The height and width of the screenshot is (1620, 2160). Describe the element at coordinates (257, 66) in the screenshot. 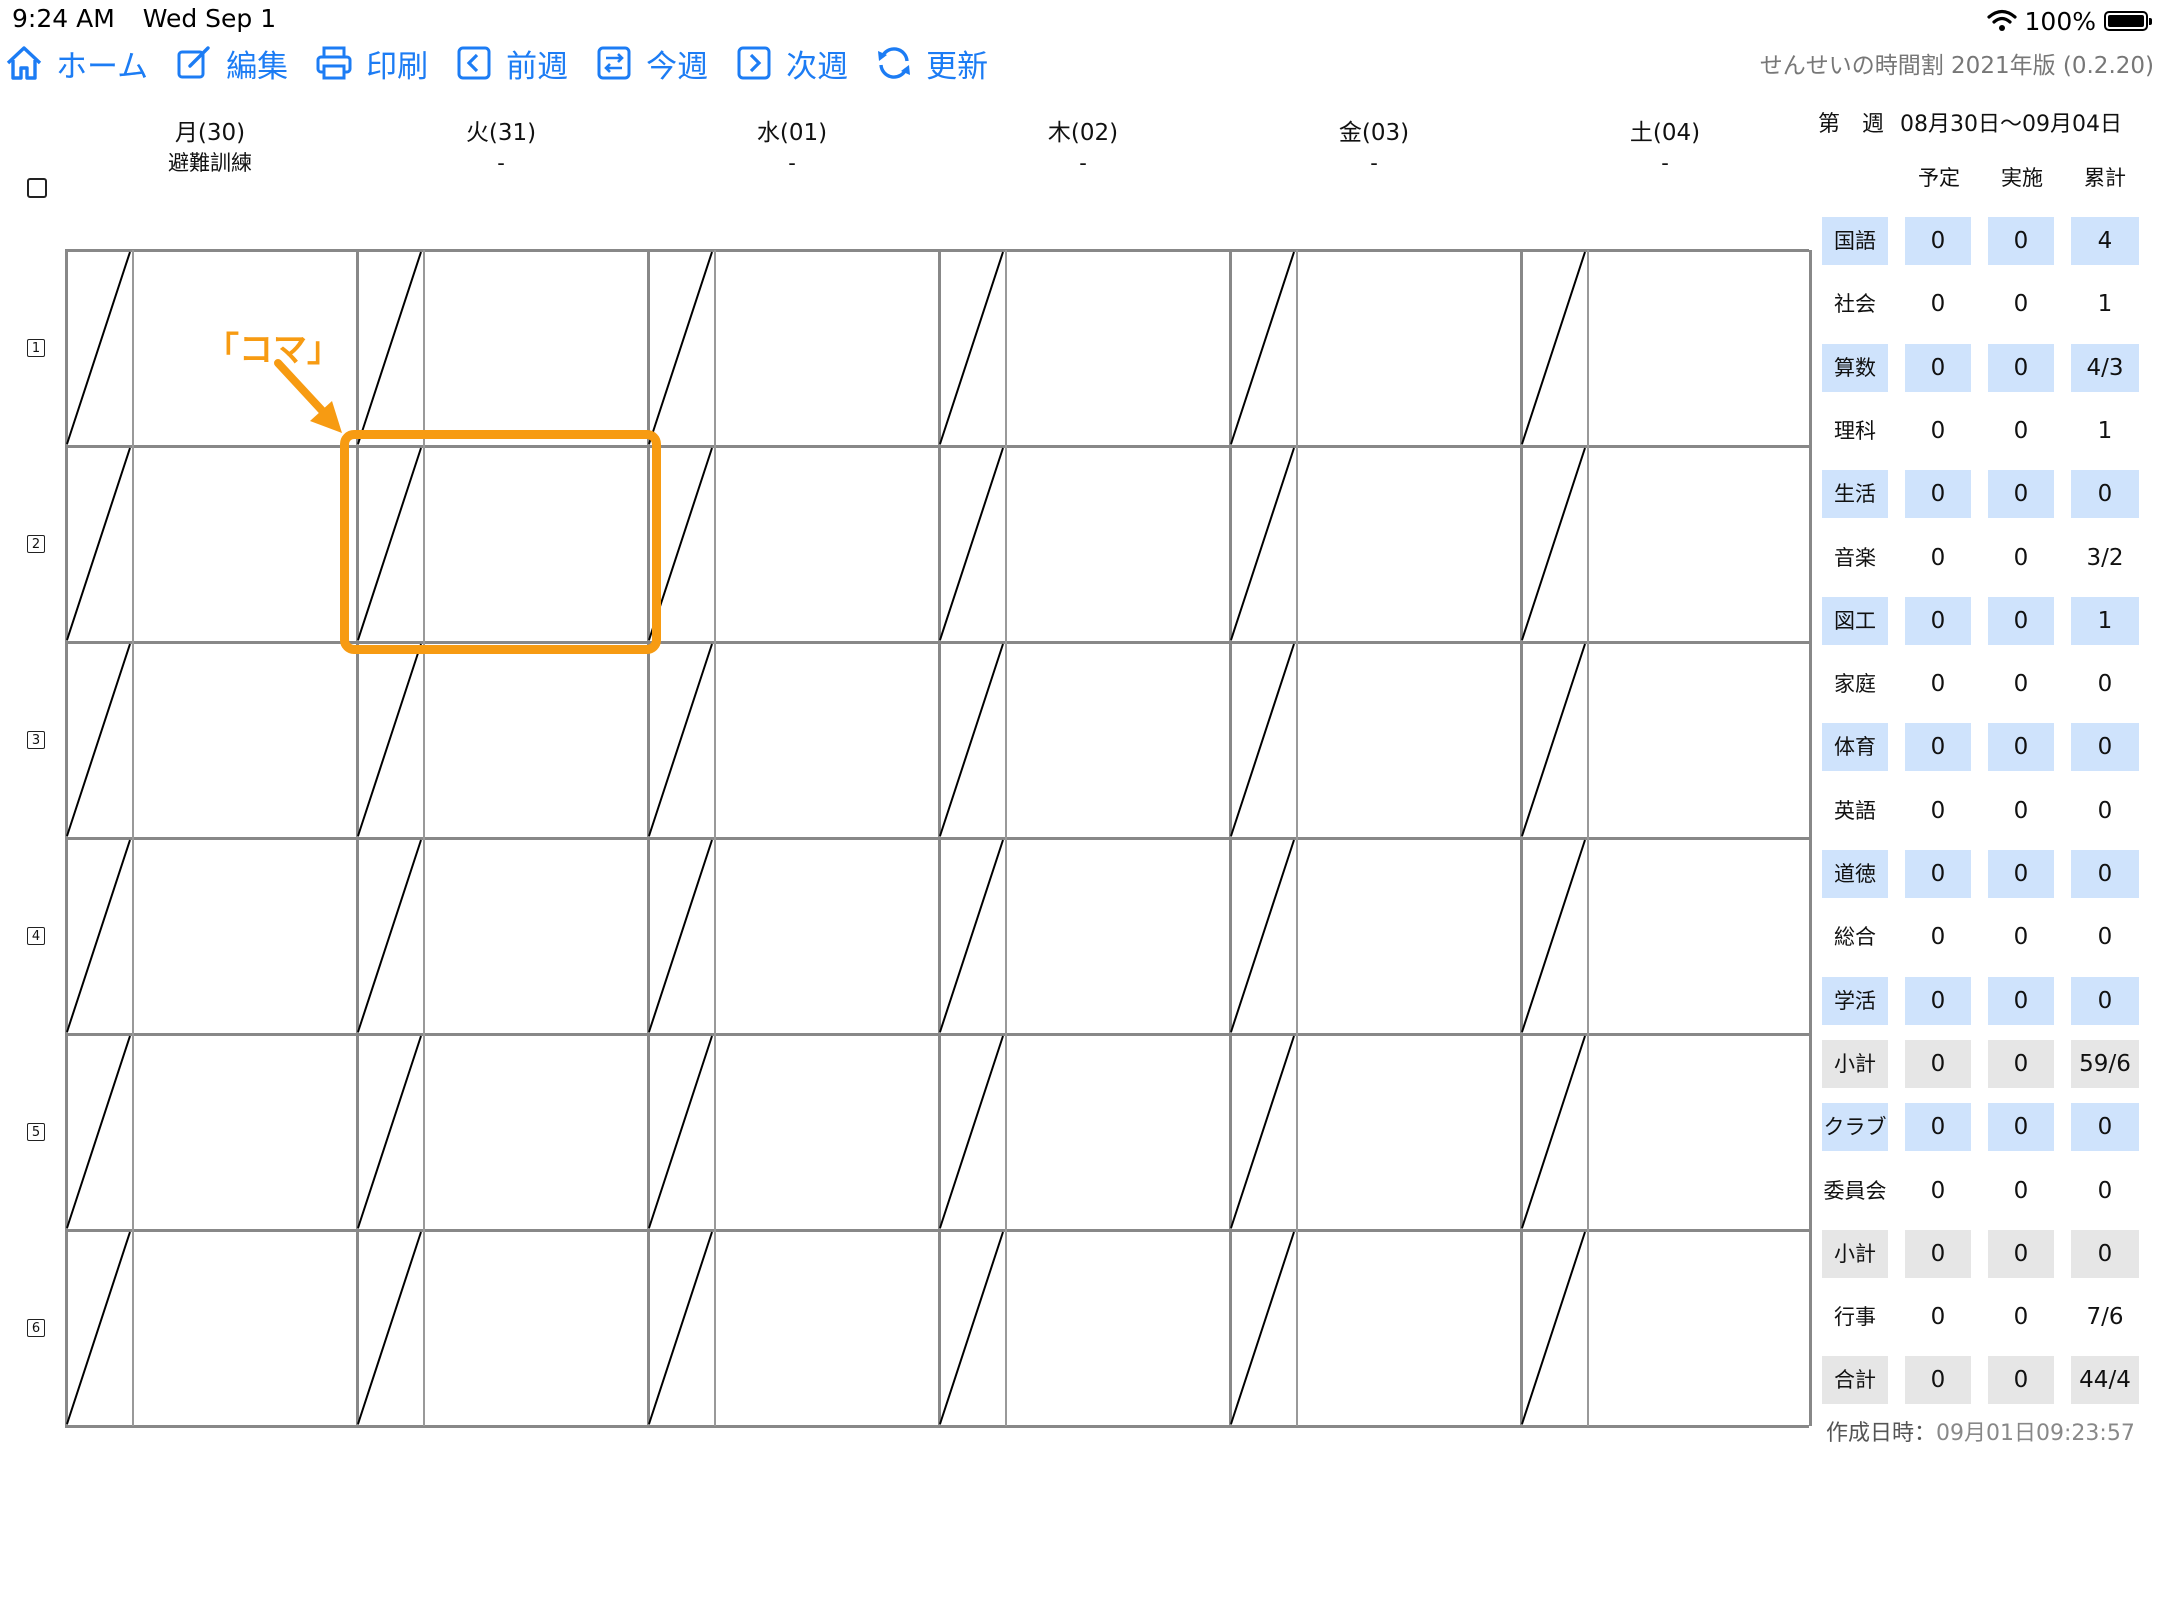

I see `toolbar-label: 編集` at that location.